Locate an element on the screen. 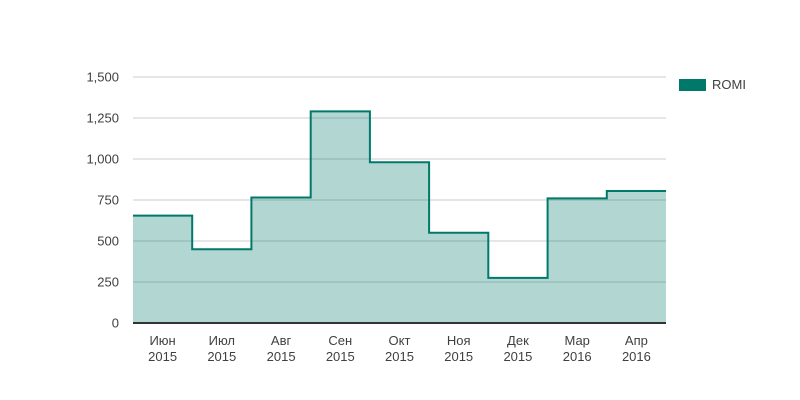  y-axis-labels: 0 250 500 750 1,000 1,250 1,500 is located at coordinates (102, 200).